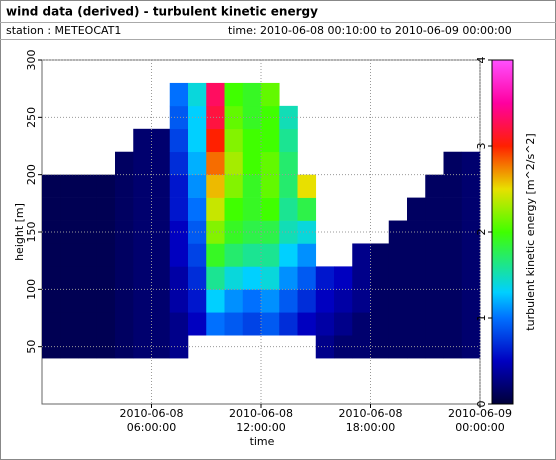 This screenshot has height=460, width=556. Describe the element at coordinates (31, 174) in the screenshot. I see `y-tick-label: 200` at that location.